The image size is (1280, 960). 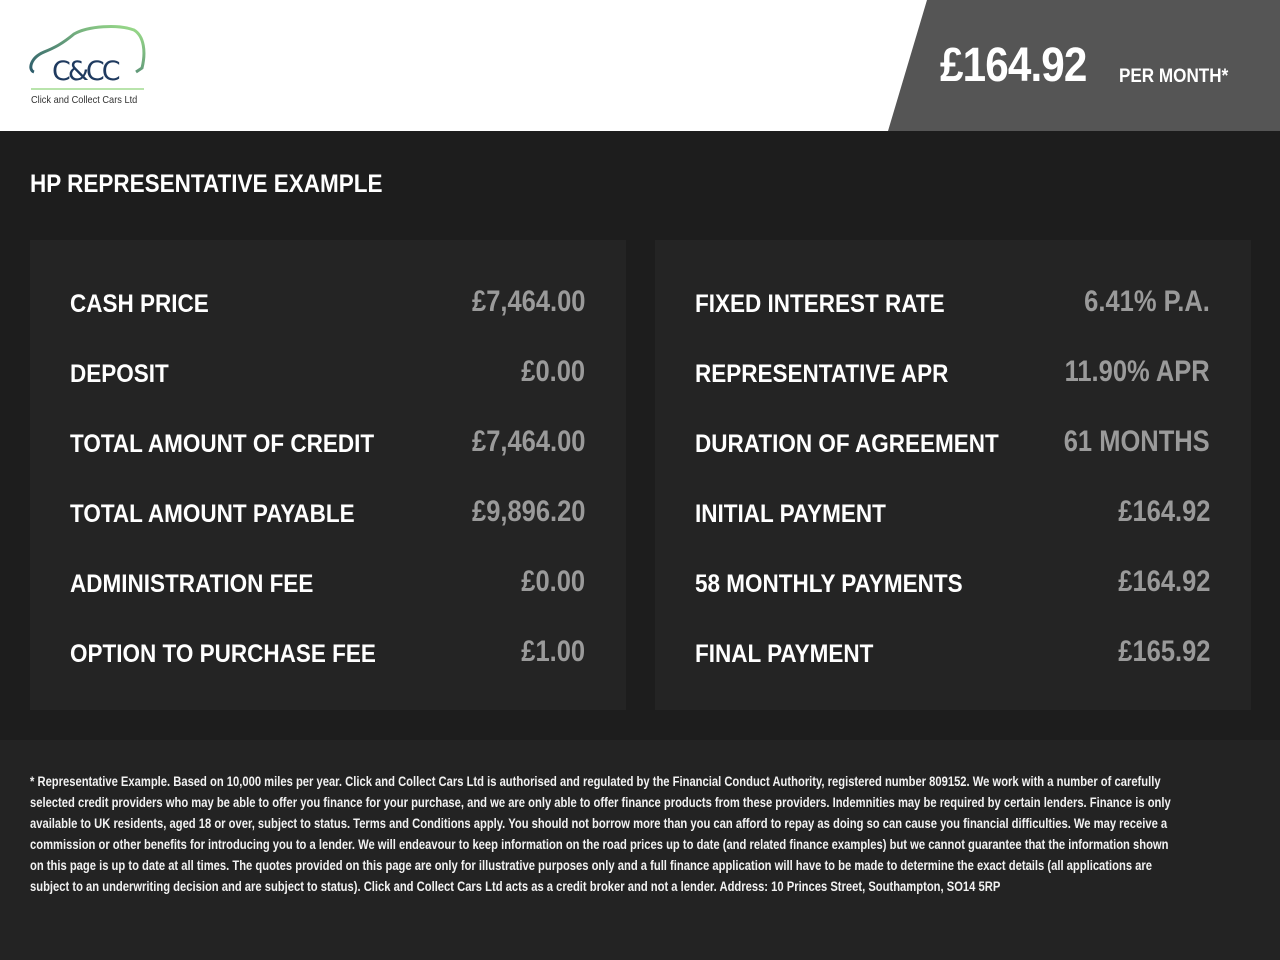 What do you see at coordinates (212, 514) in the screenshot?
I see `row-label: TOTAL AMOUNT PAYABLE` at bounding box center [212, 514].